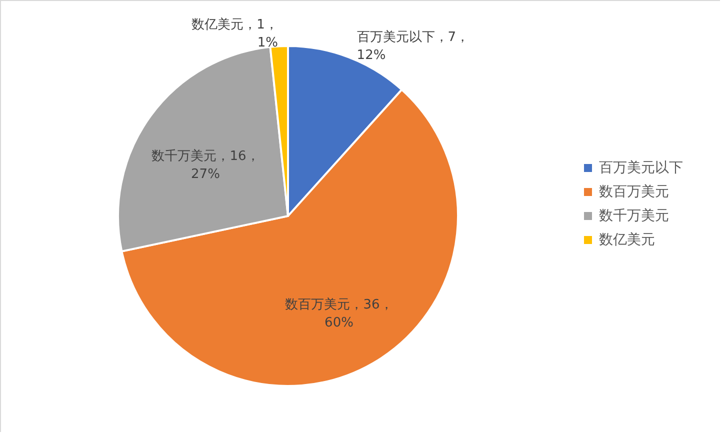 The width and height of the screenshot is (722, 434). Describe the element at coordinates (634, 216) in the screenshot. I see `legend-label: 数千万美元` at that location.